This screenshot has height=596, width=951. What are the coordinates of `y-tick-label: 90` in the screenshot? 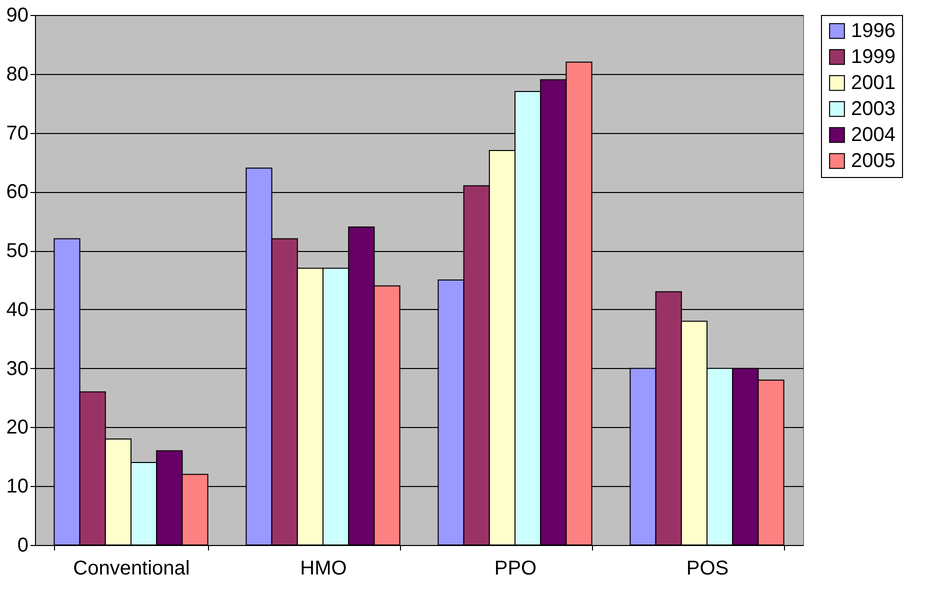 It's located at (17, 15).